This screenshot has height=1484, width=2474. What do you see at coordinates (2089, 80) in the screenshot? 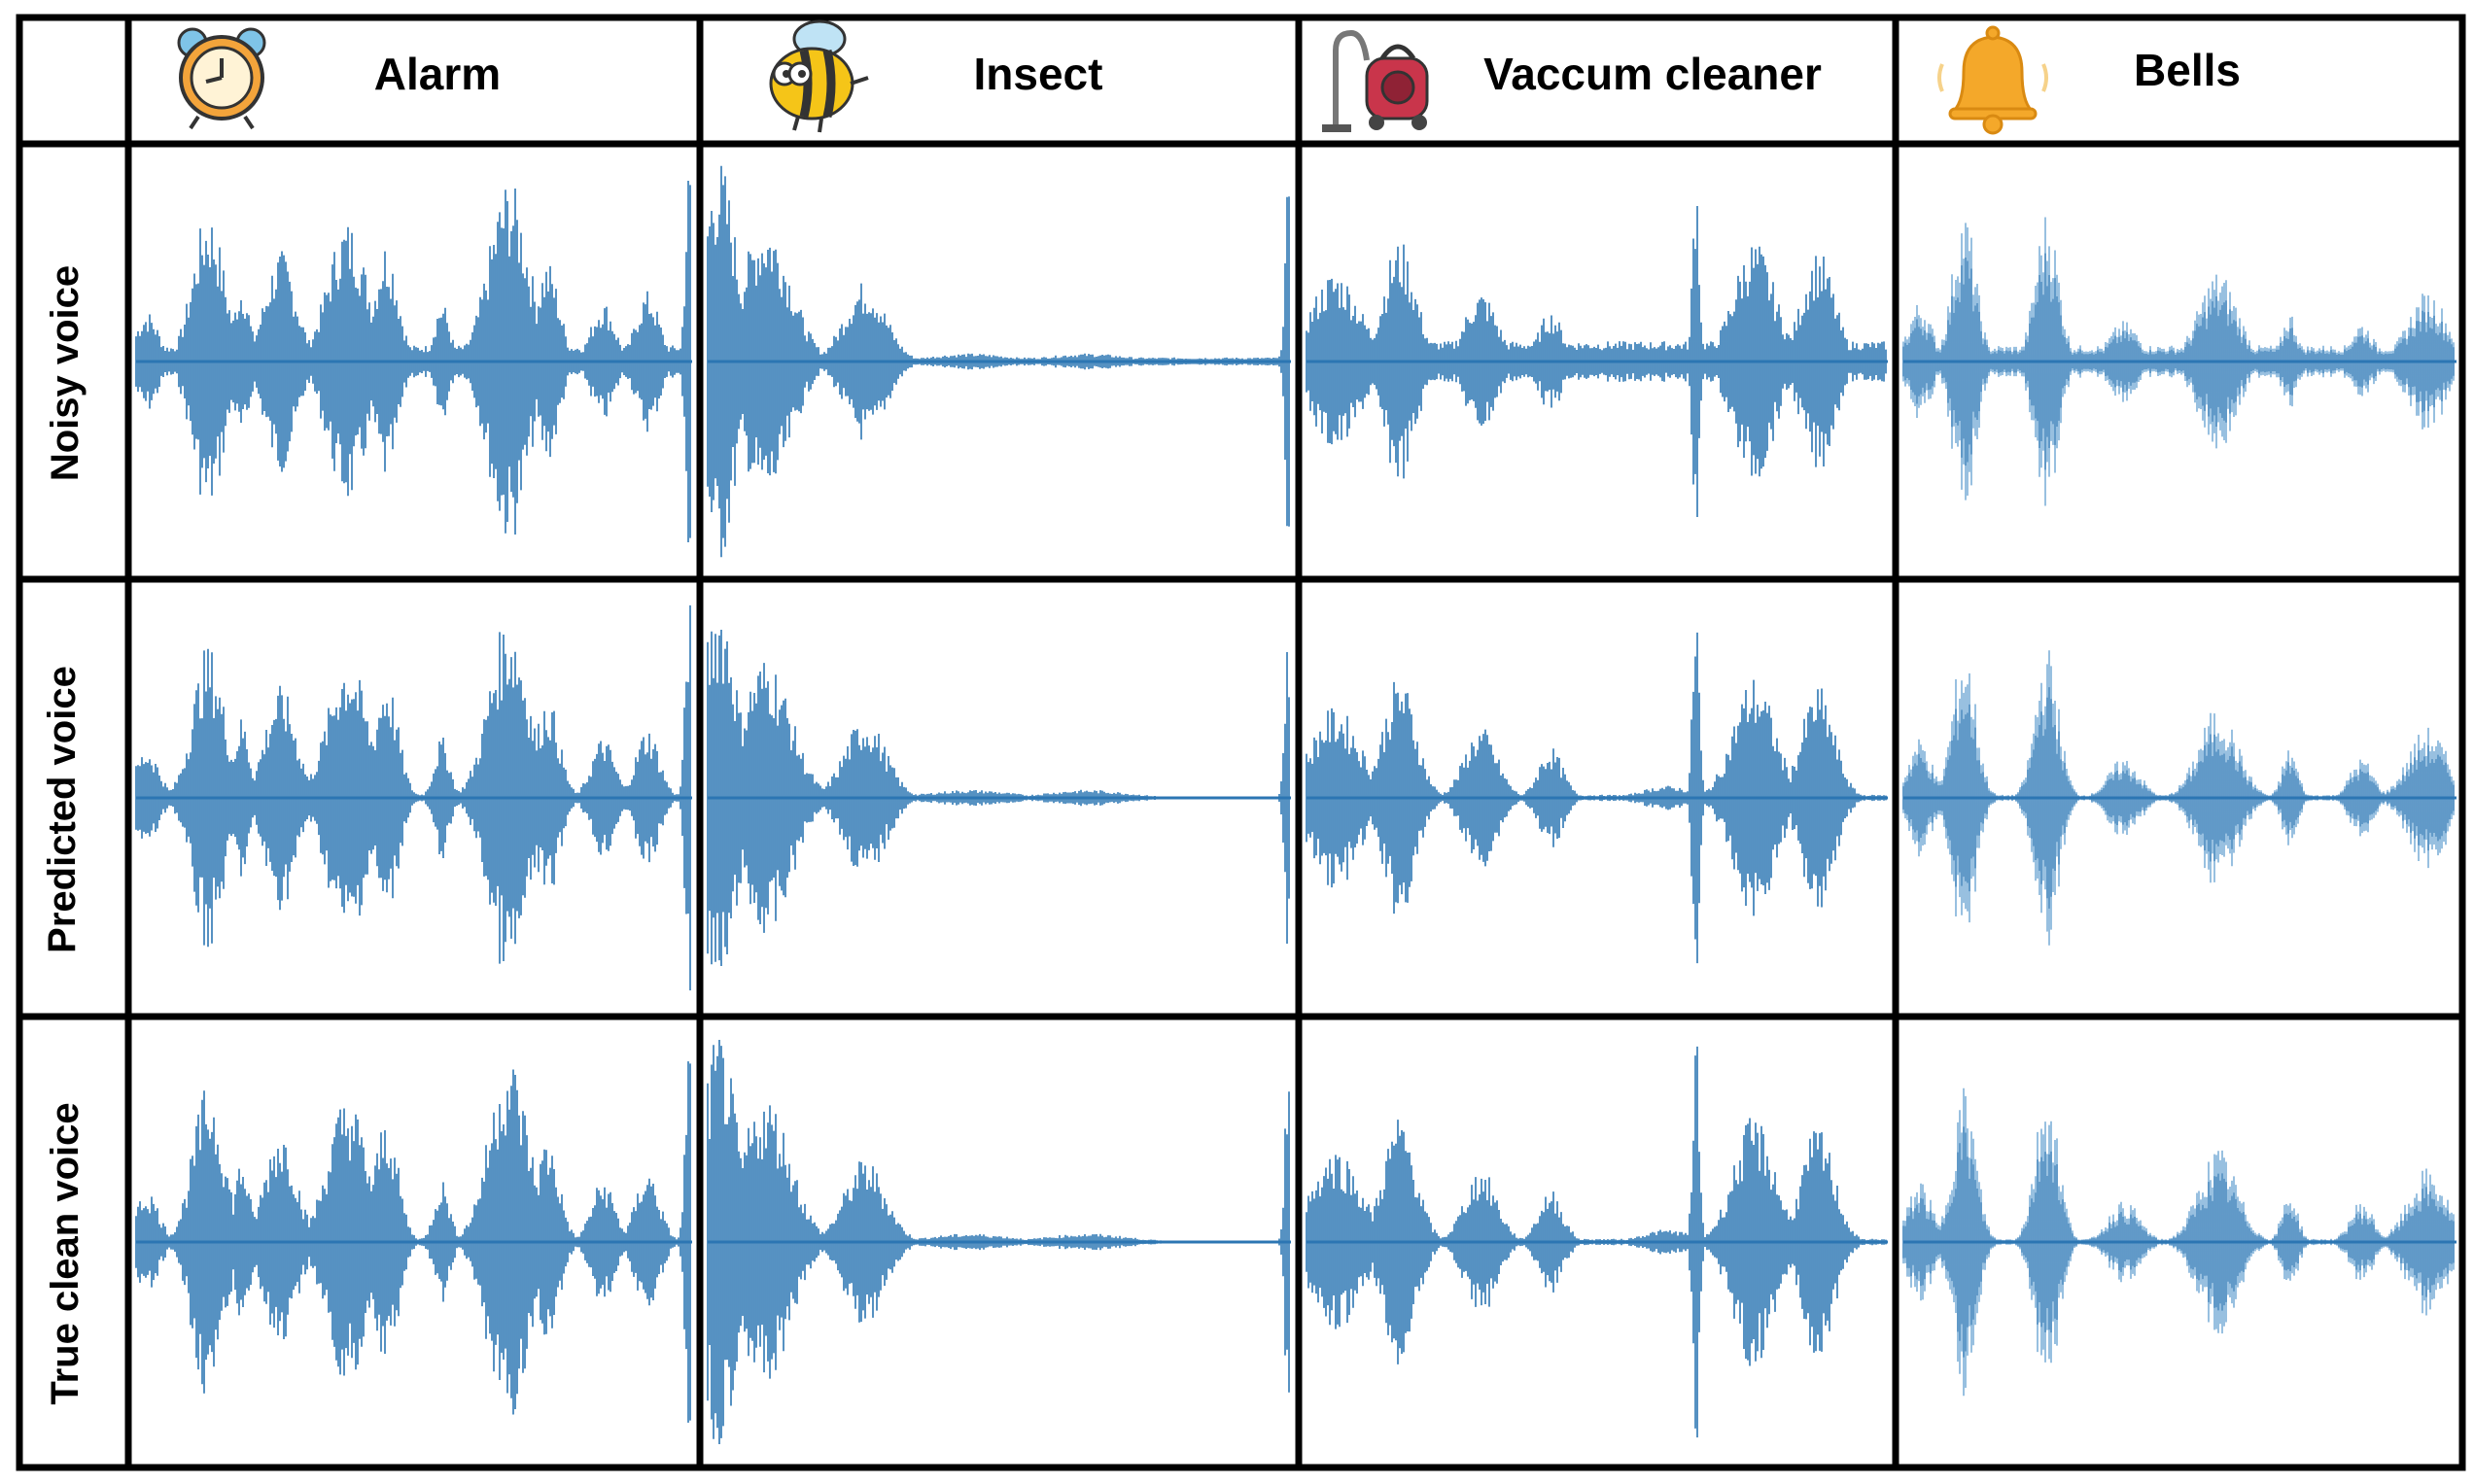
I see `header-bells: Bells` at bounding box center [2089, 80].